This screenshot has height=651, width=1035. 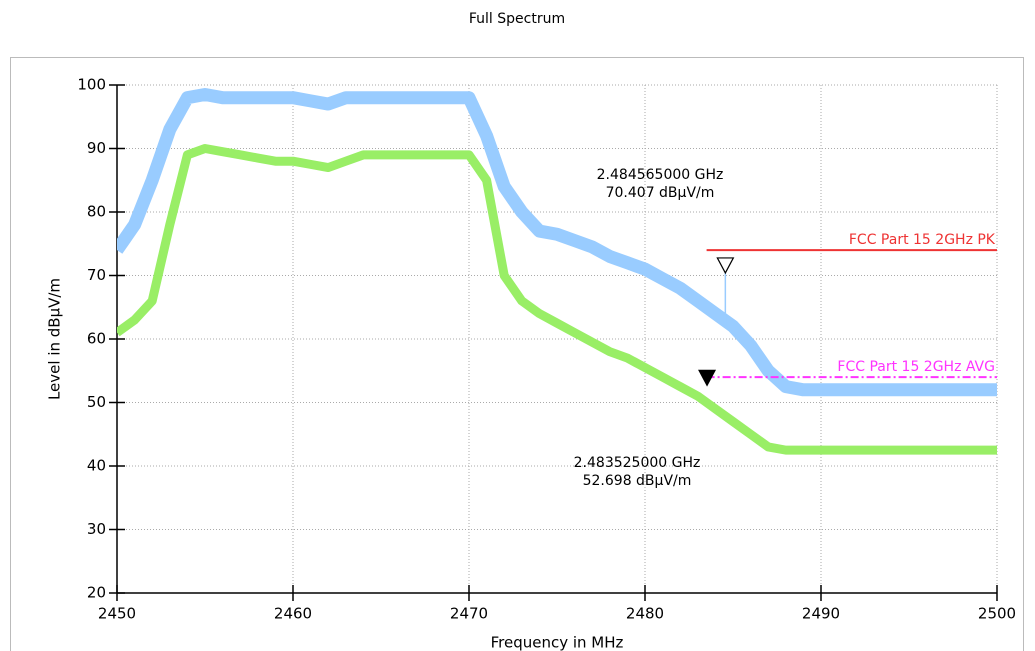 I want to click on marker-label: 2.483525000 GHz, so click(x=637, y=463).